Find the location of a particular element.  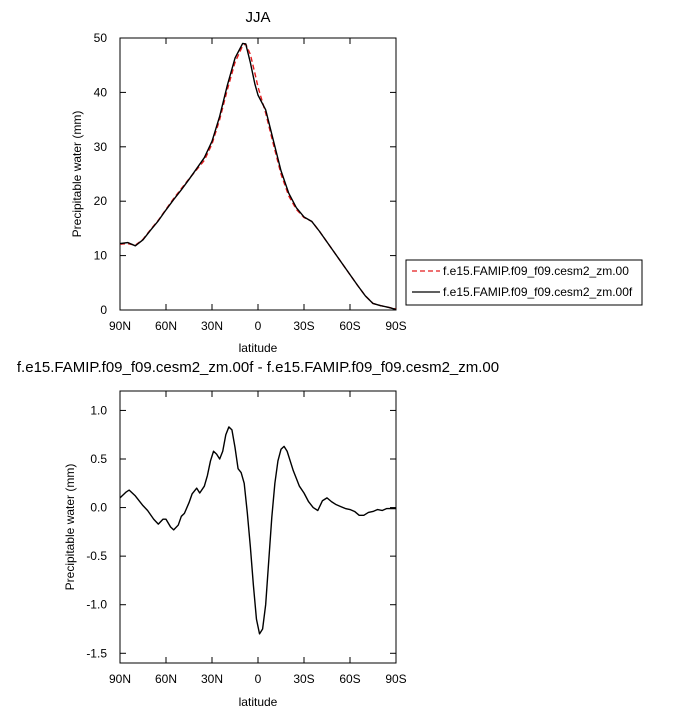

bottom-y-tick-label: 0.0 is located at coordinates (98, 508).